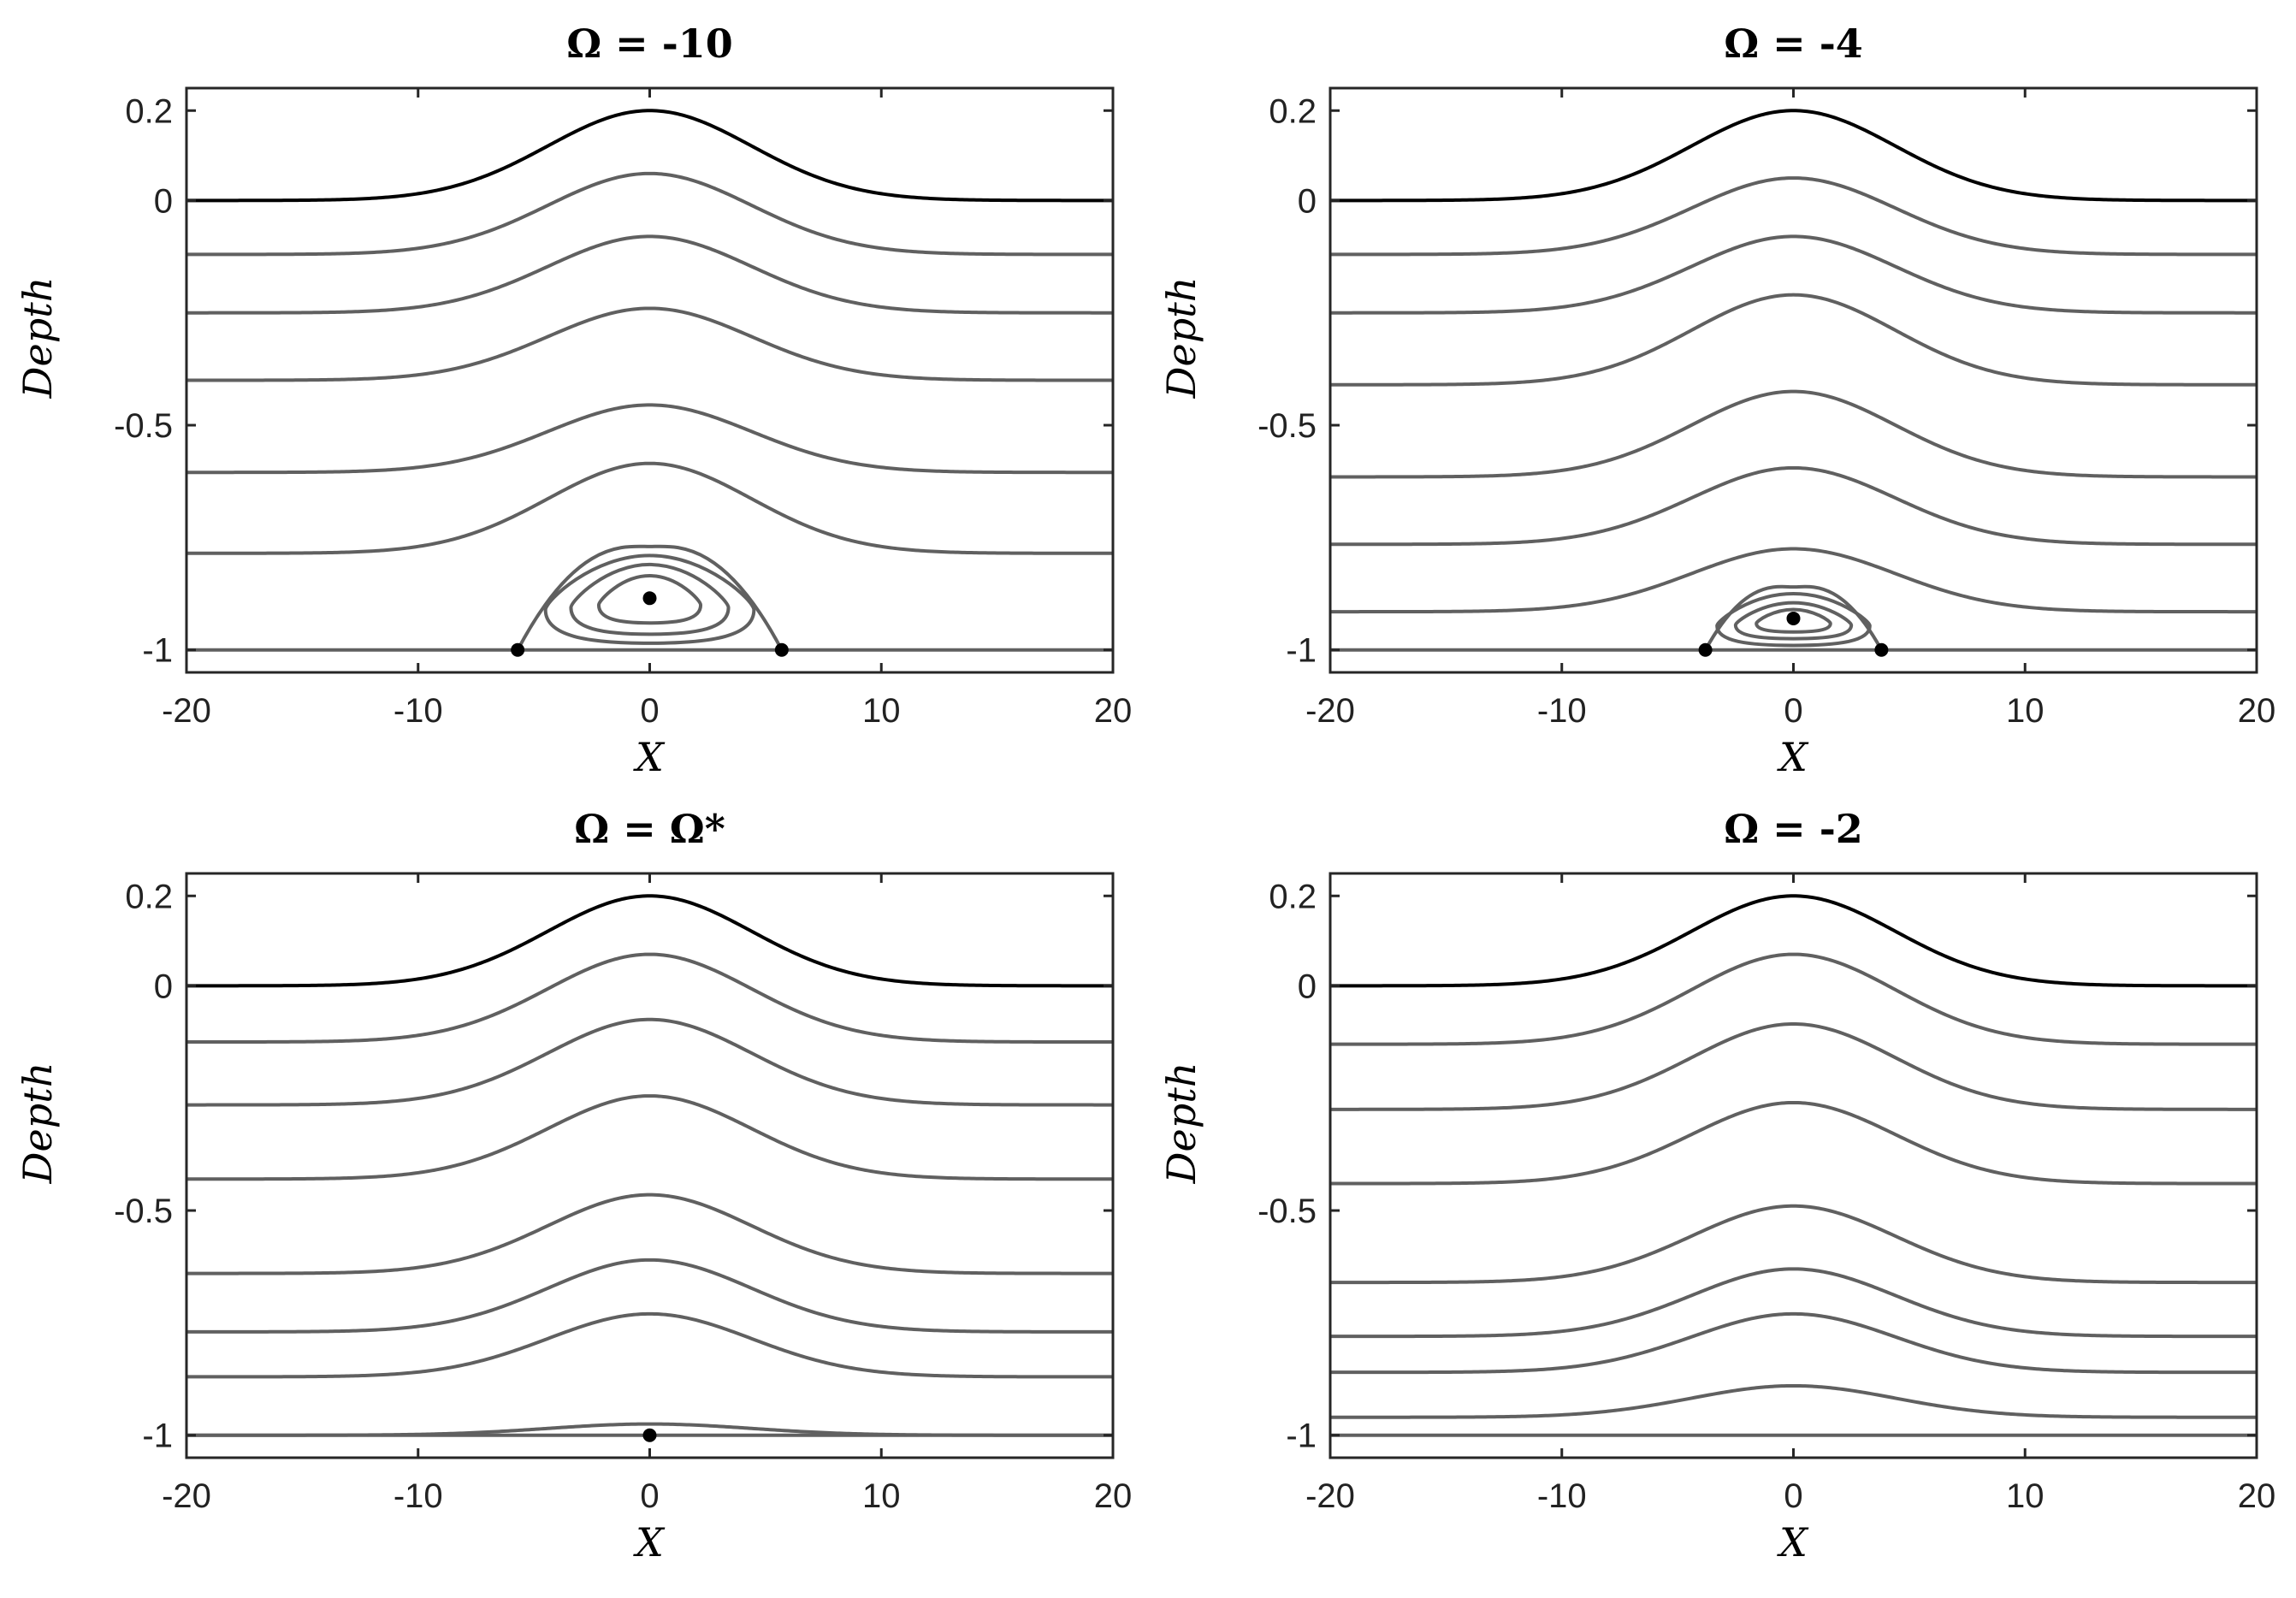  What do you see at coordinates (650, 829) in the screenshot?
I see `chart-title: Ω = Ω*` at bounding box center [650, 829].